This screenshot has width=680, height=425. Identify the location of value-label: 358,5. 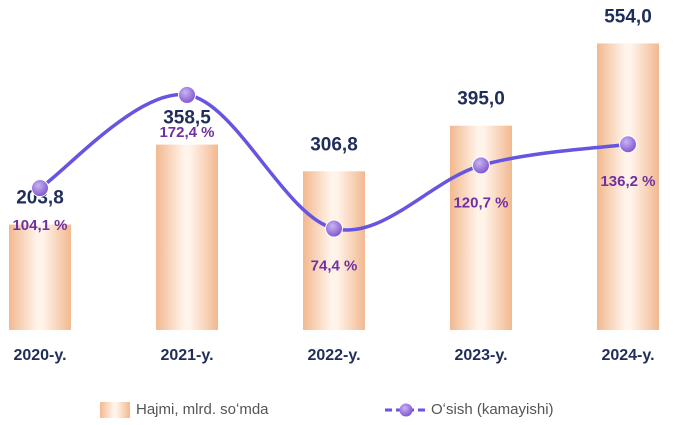
(187, 118).